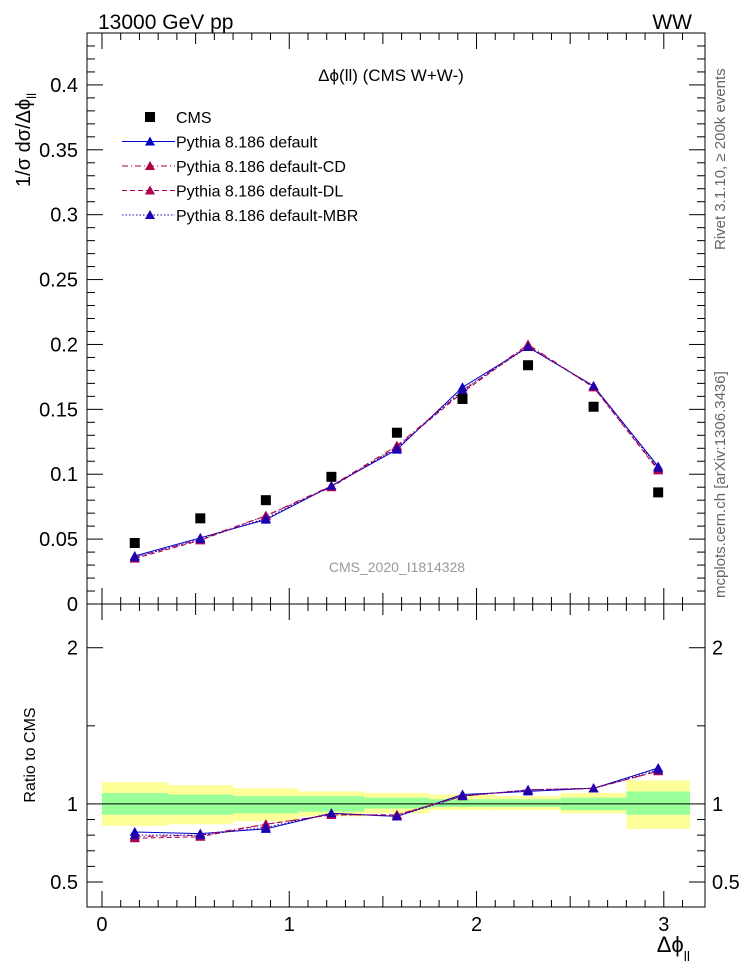 This screenshot has width=746, height=972. Describe the element at coordinates (64, 86) in the screenshot. I see `y-tick-label: 0.4` at that location.